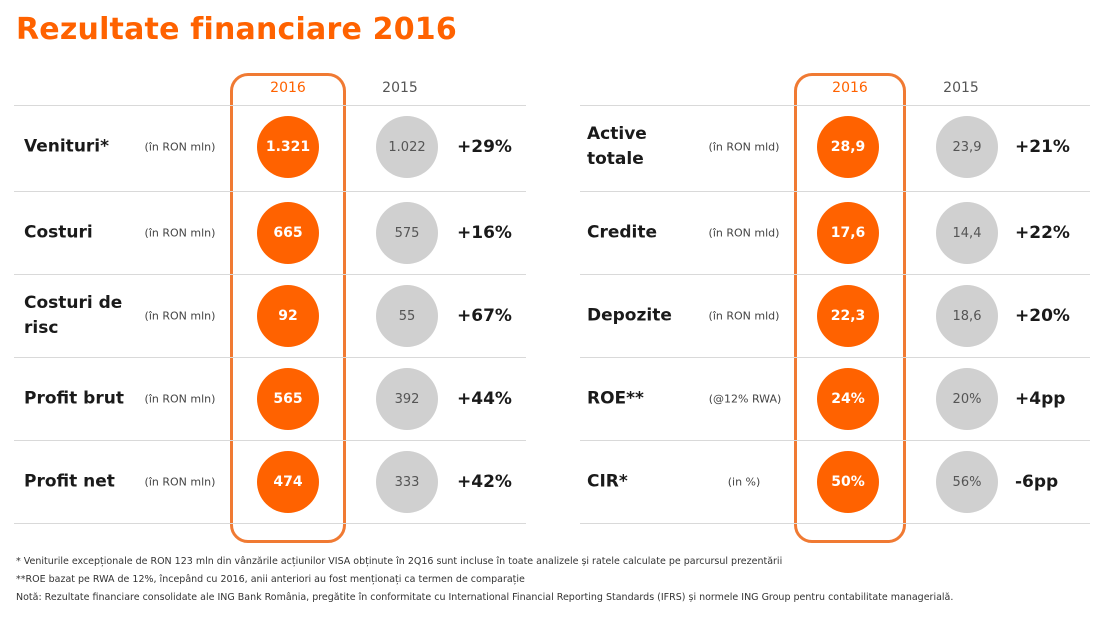 This screenshot has width=1093, height=620. I want to click on table-row: Venituri* (în RON mln) 1.321 1.022 +29%, so click(270, 146).